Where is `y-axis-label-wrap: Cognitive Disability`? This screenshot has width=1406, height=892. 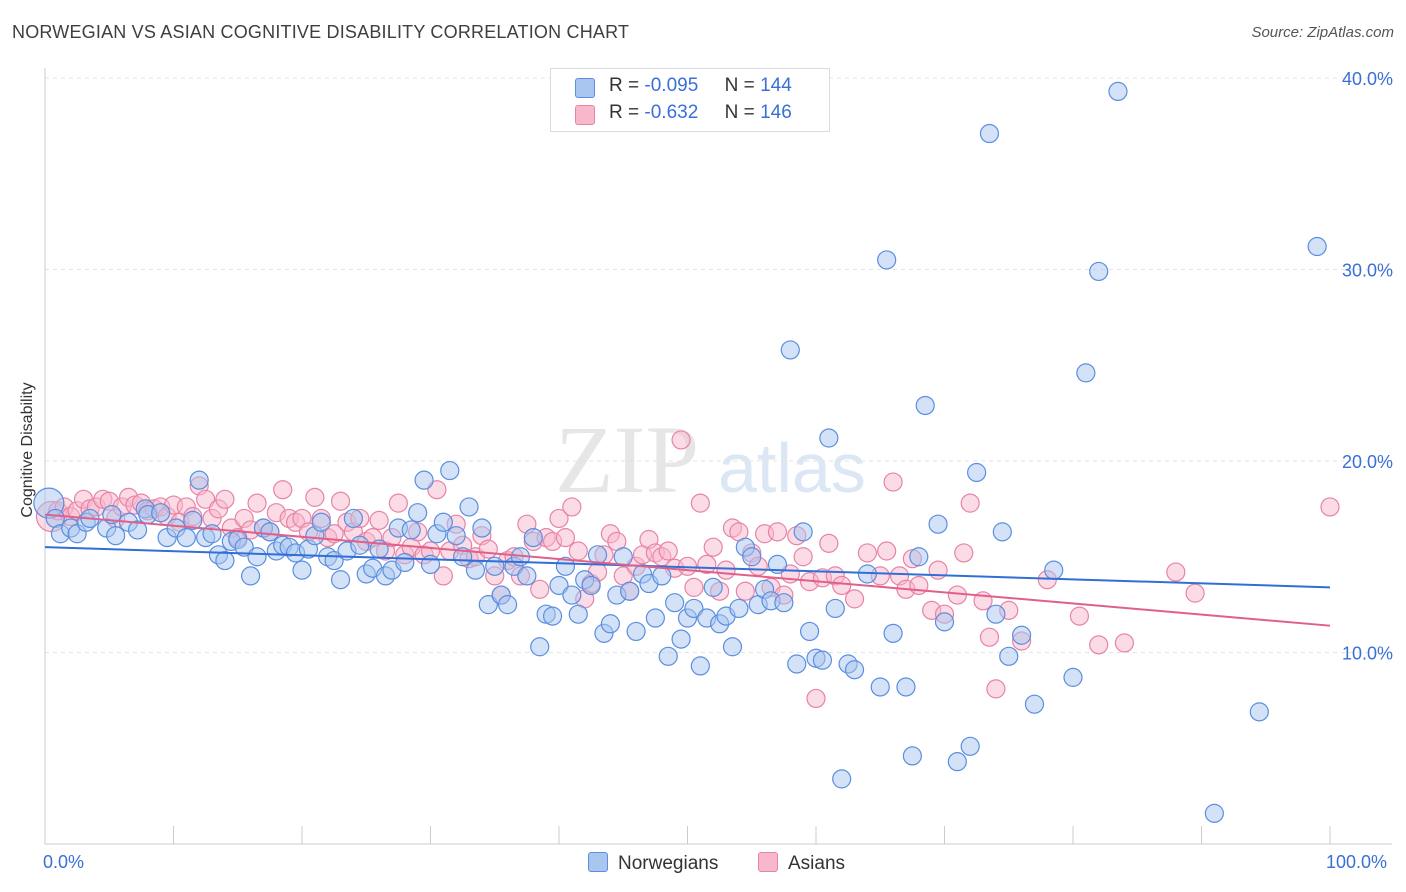
y-axis-label-wrap: Cognitive Disability is located at coordinates (28, 450).